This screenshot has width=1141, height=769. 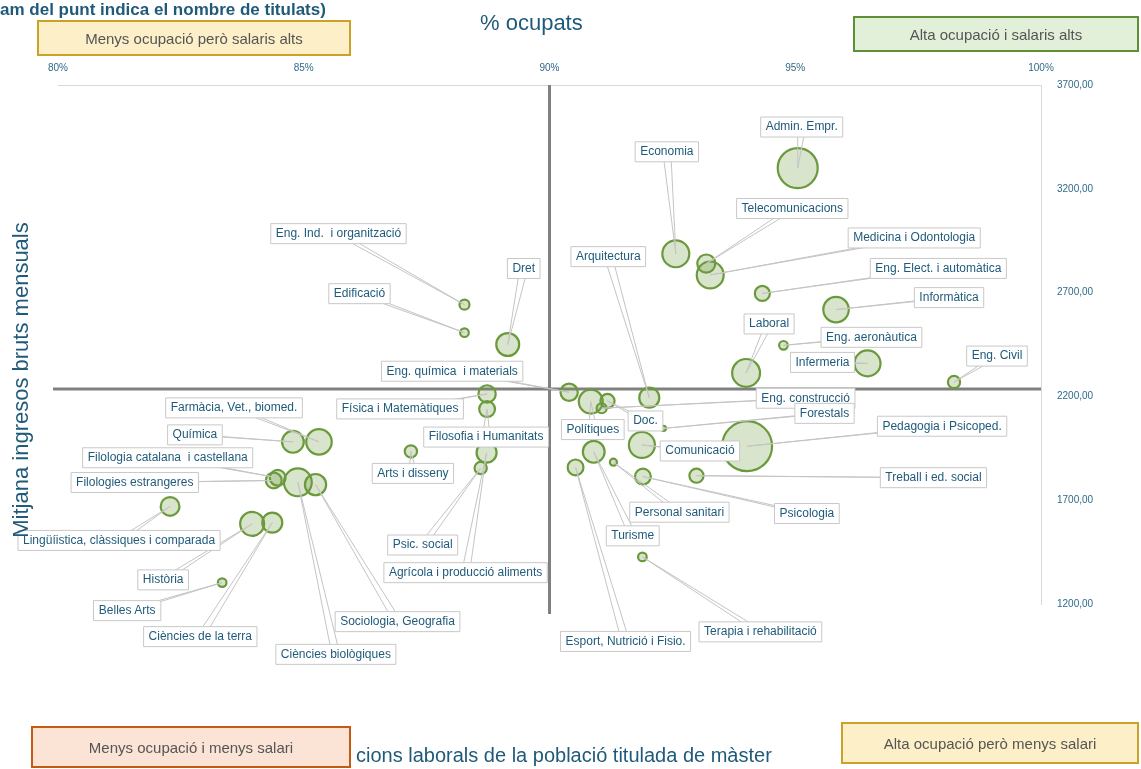 I want to click on y-tick-label: 1700,00, so click(x=1075, y=499).